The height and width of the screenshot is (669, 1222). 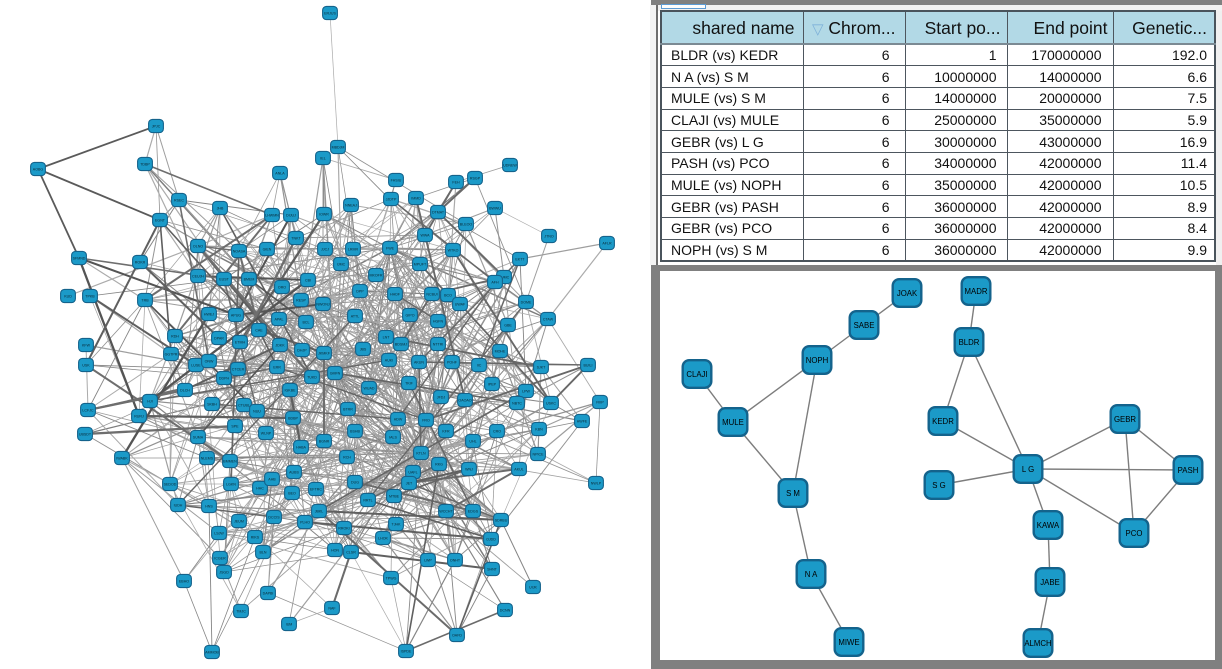 What do you see at coordinates (139, 417) in the screenshot?
I see `svg-text: RURJ` at bounding box center [139, 417].